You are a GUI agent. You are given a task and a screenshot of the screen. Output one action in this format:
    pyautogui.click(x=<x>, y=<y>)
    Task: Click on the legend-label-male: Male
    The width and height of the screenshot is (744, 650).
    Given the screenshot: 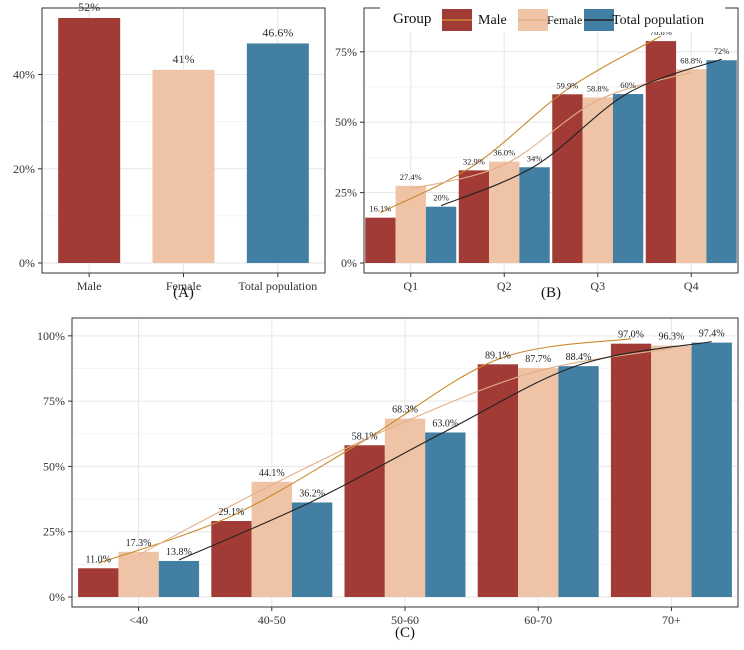 What is the action you would take?
    pyautogui.click(x=492, y=20)
    